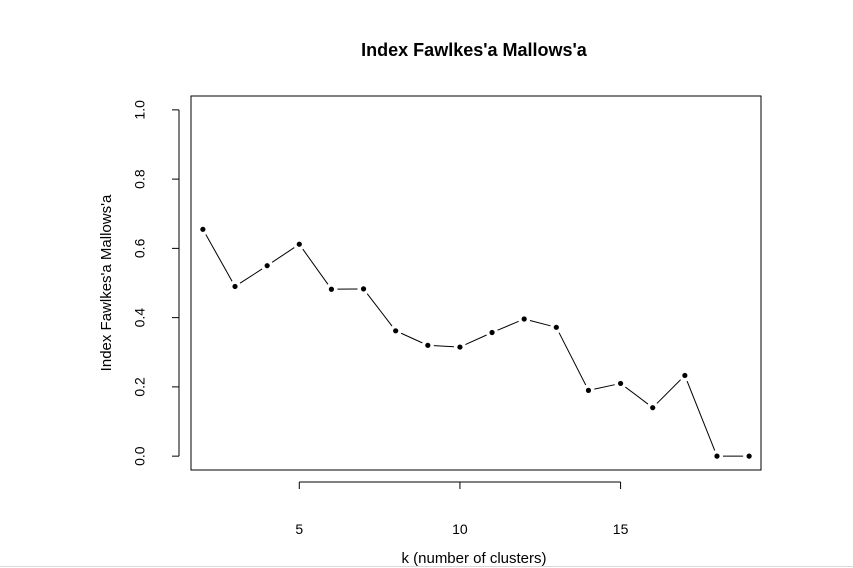 Image resolution: width=853 pixels, height=568 pixels. I want to click on y-tick-label: 0.2, so click(140, 387).